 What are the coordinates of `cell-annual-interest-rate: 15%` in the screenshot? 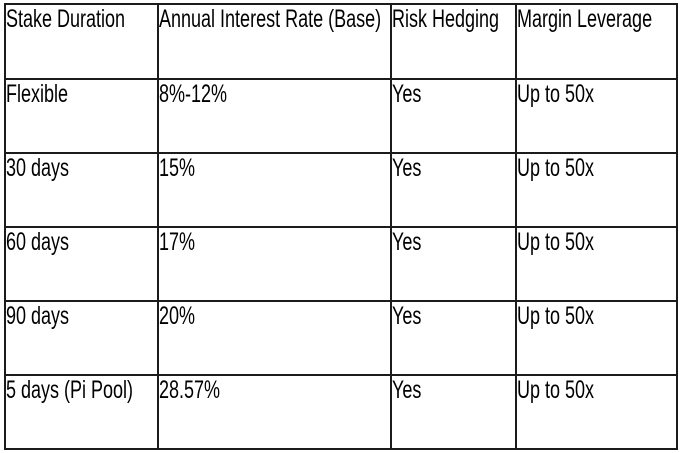 It's located at (177, 168).